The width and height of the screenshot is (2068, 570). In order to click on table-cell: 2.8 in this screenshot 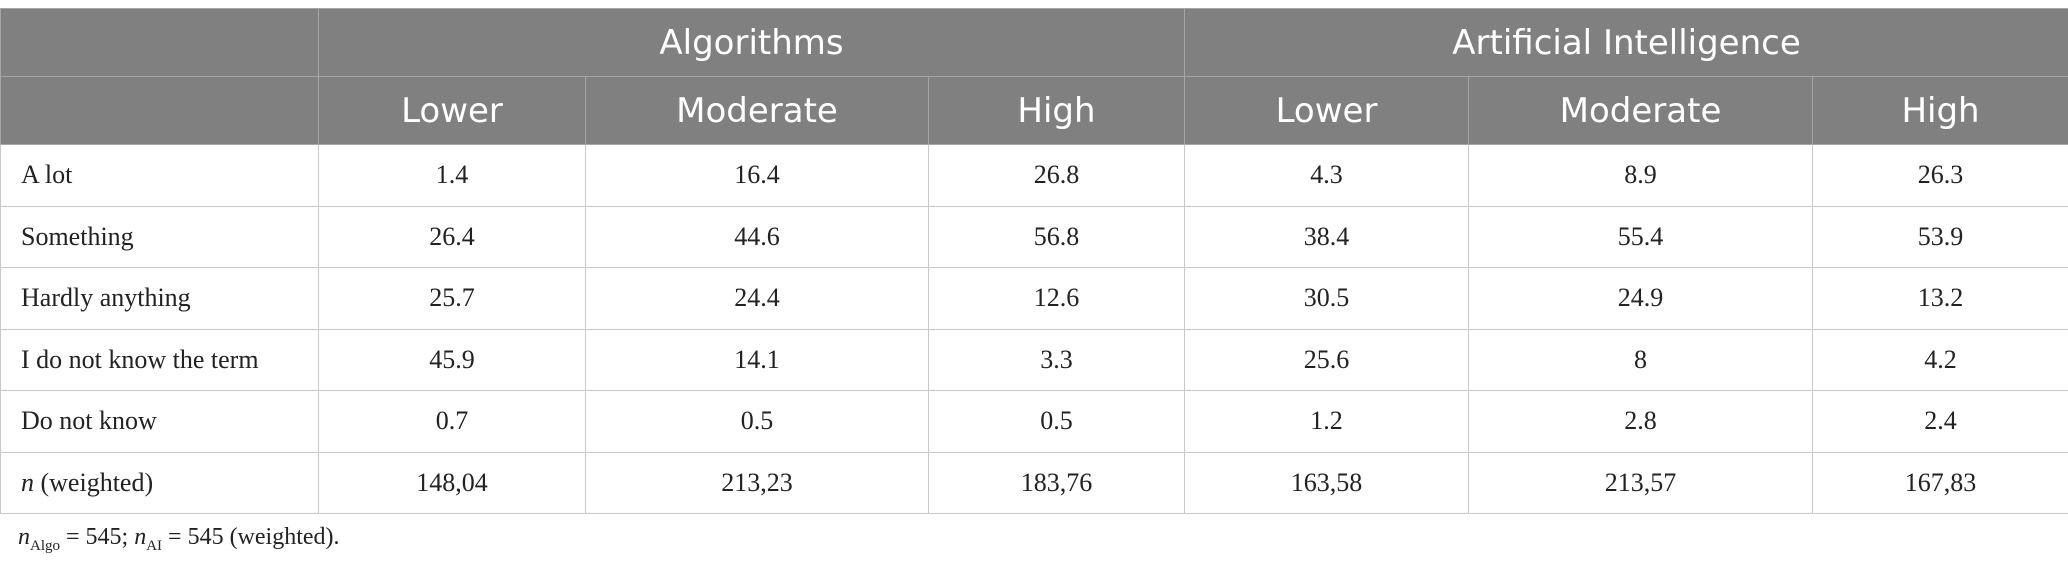, I will do `click(1641, 421)`.